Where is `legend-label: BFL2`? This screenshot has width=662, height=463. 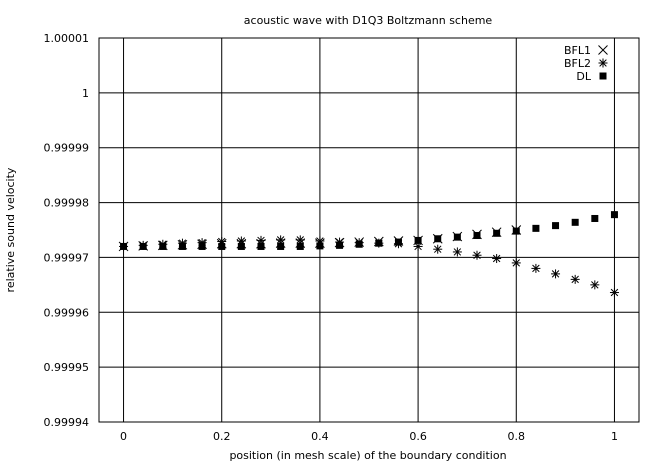
legend-label: BFL2 is located at coordinates (577, 63).